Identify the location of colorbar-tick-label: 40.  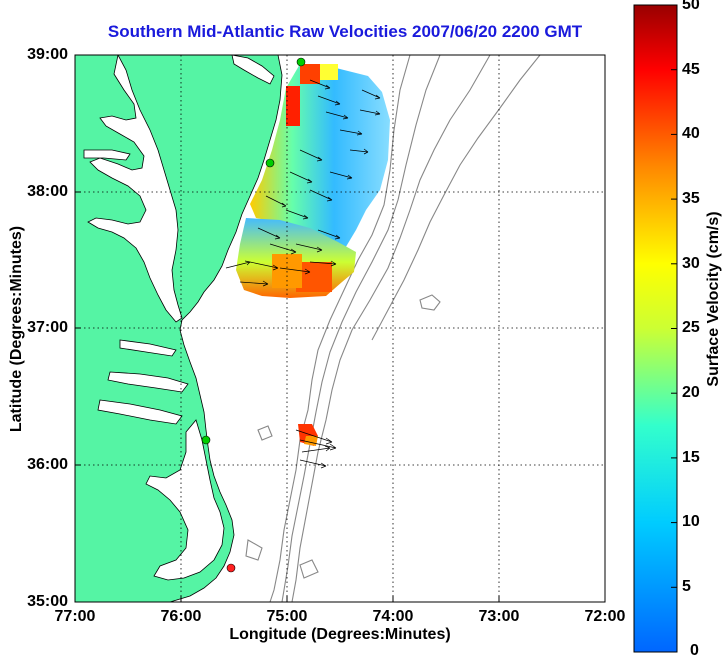
(691, 133).